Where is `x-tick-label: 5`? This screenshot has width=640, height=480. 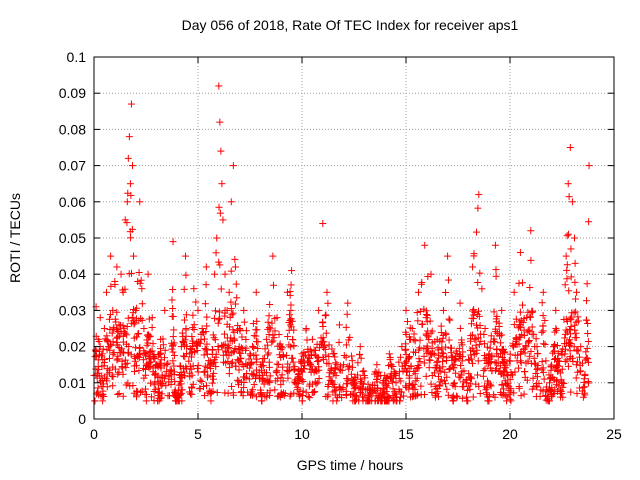 x-tick-label: 5 is located at coordinates (198, 434).